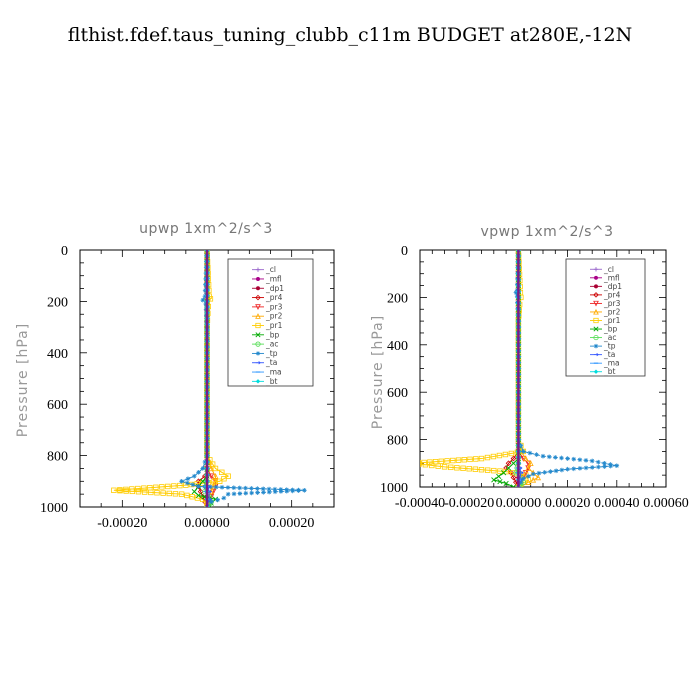  Describe the element at coordinates (394, 488) in the screenshot. I see `vpwp-y-tick-label: 1000` at that location.